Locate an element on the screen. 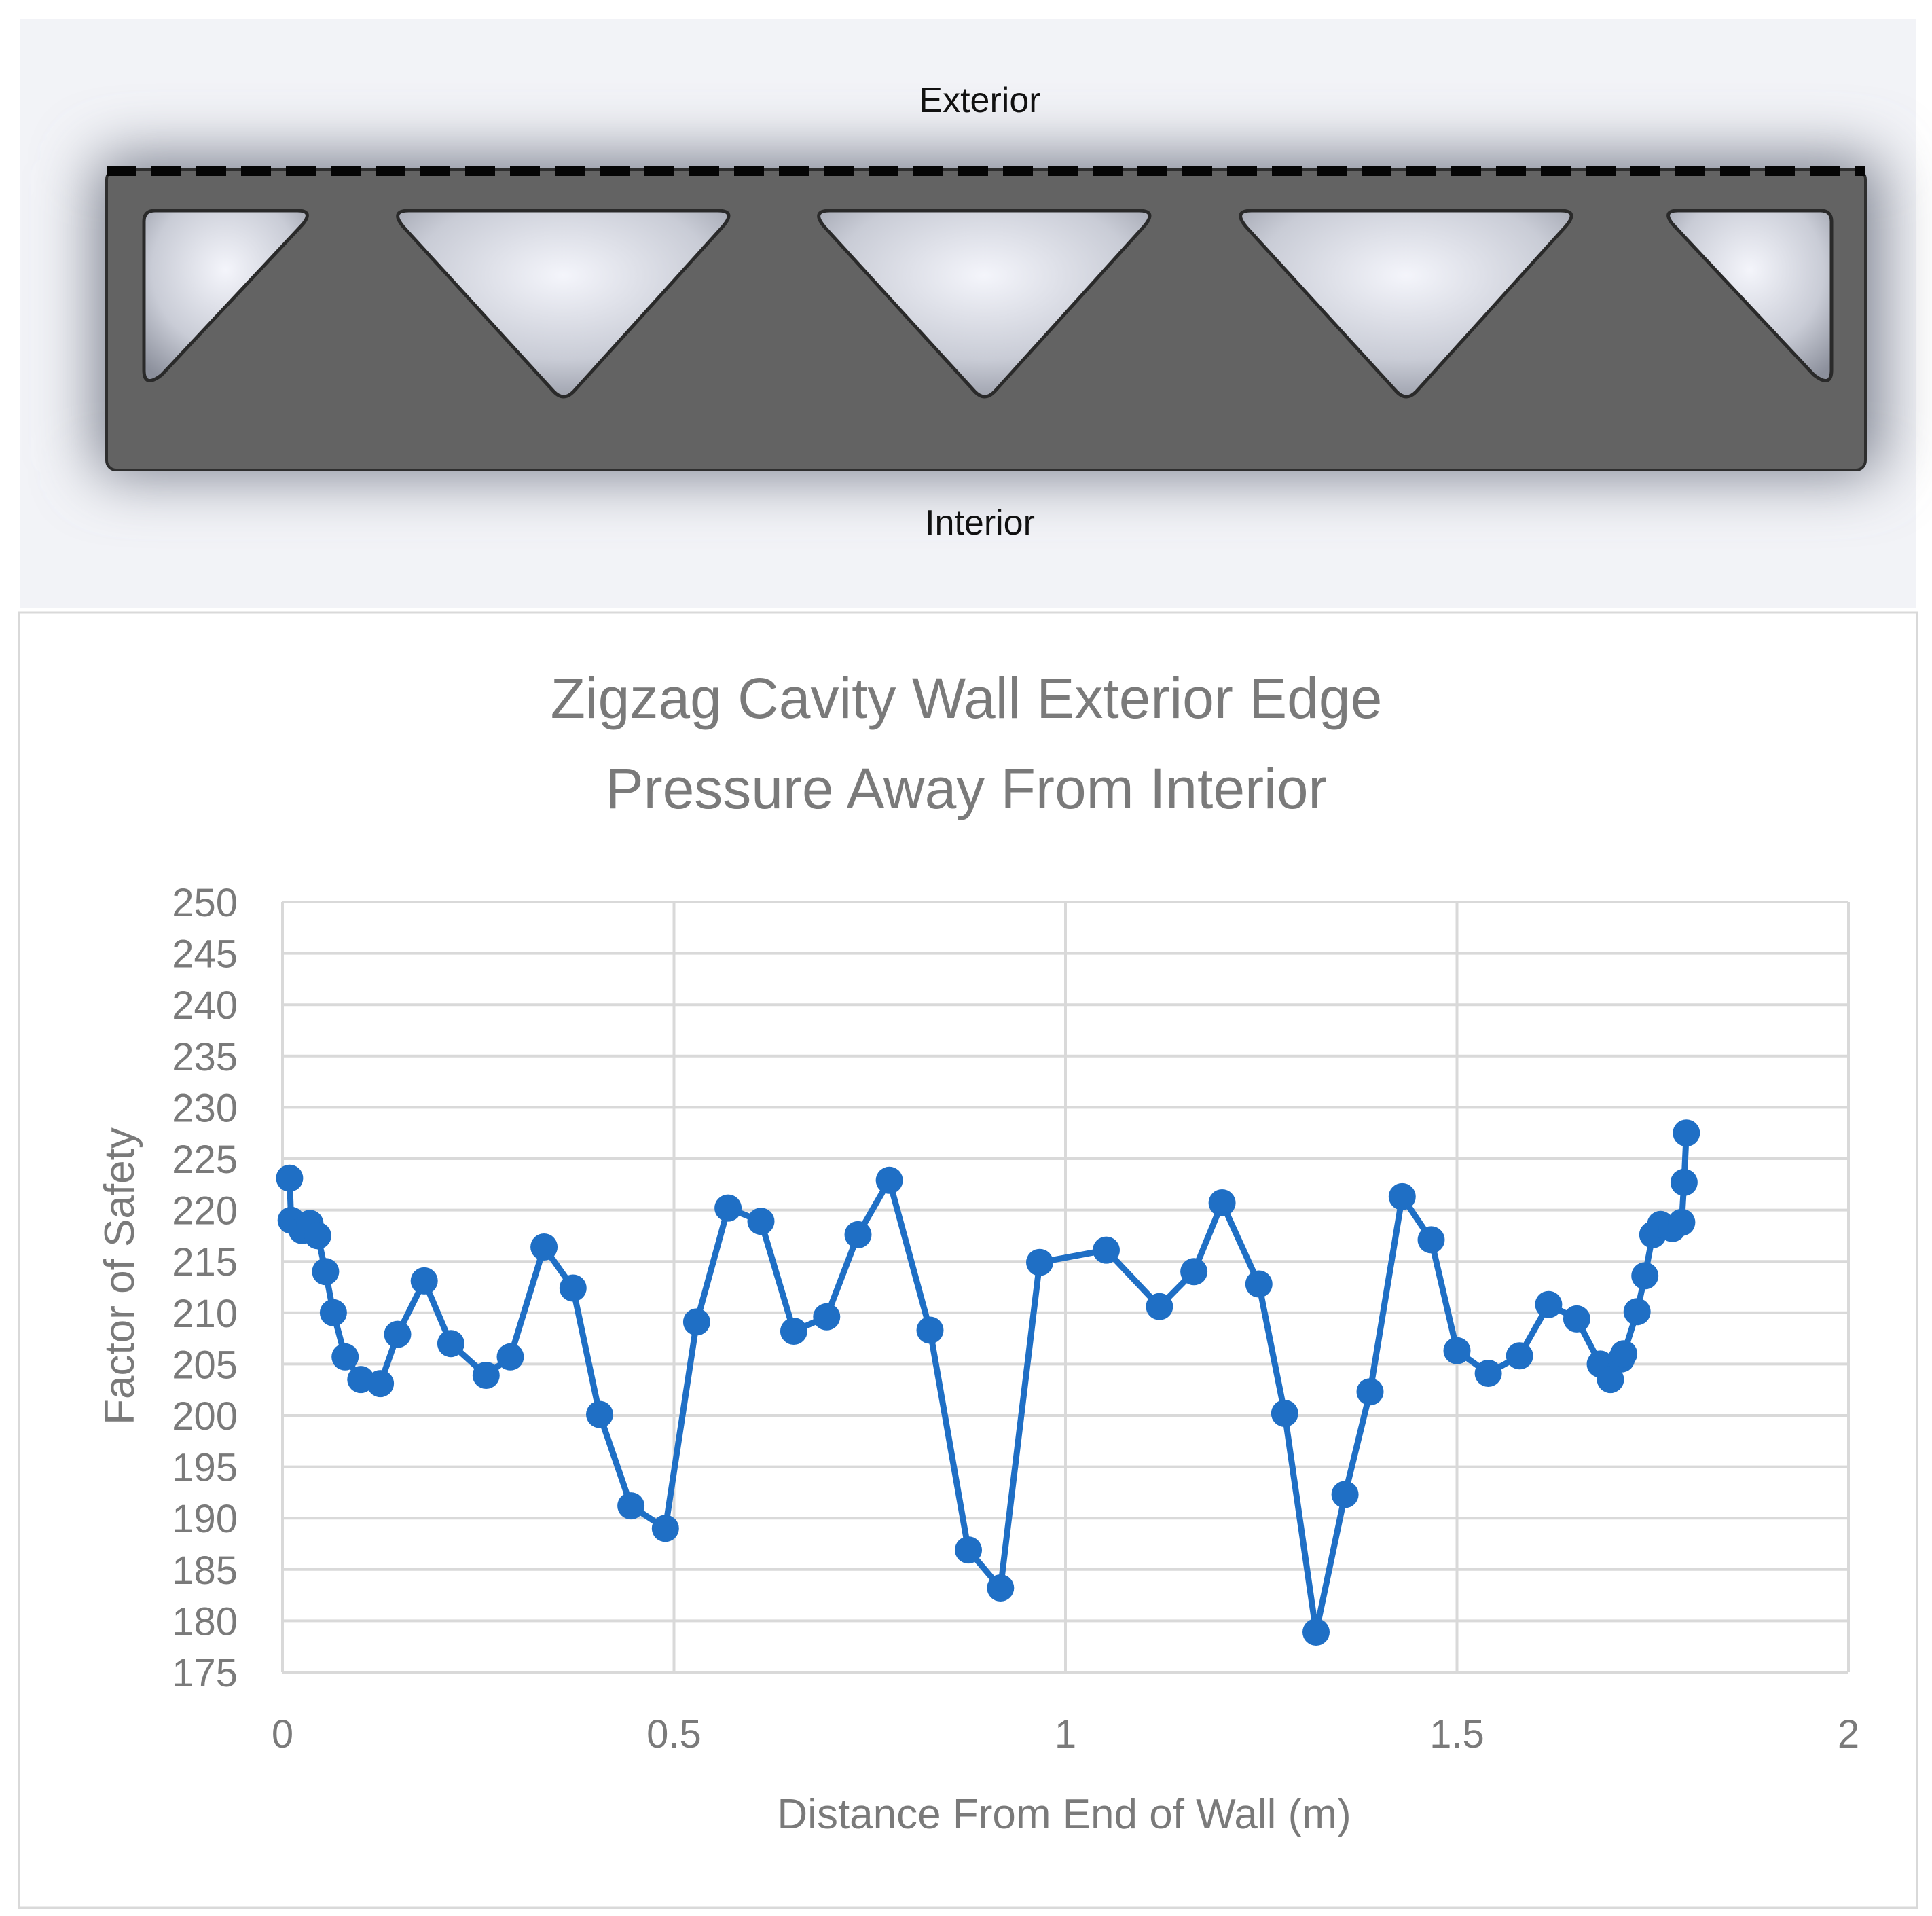  y-tick-label: 205 is located at coordinates (205, 1365).